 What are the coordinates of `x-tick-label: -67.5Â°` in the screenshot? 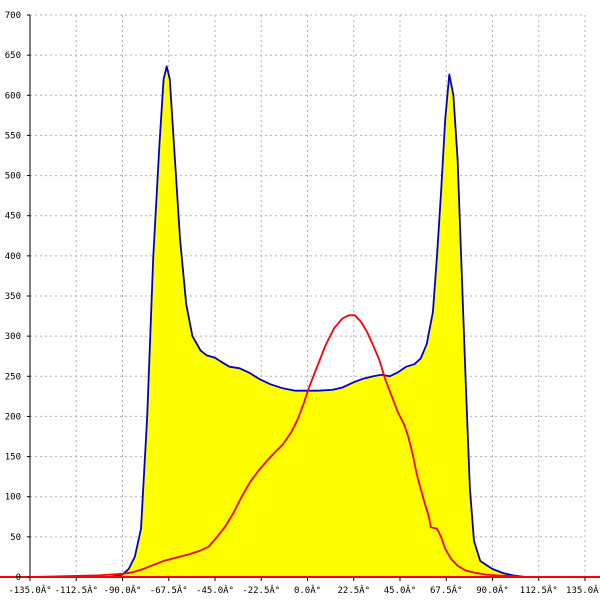 It's located at (169, 590).